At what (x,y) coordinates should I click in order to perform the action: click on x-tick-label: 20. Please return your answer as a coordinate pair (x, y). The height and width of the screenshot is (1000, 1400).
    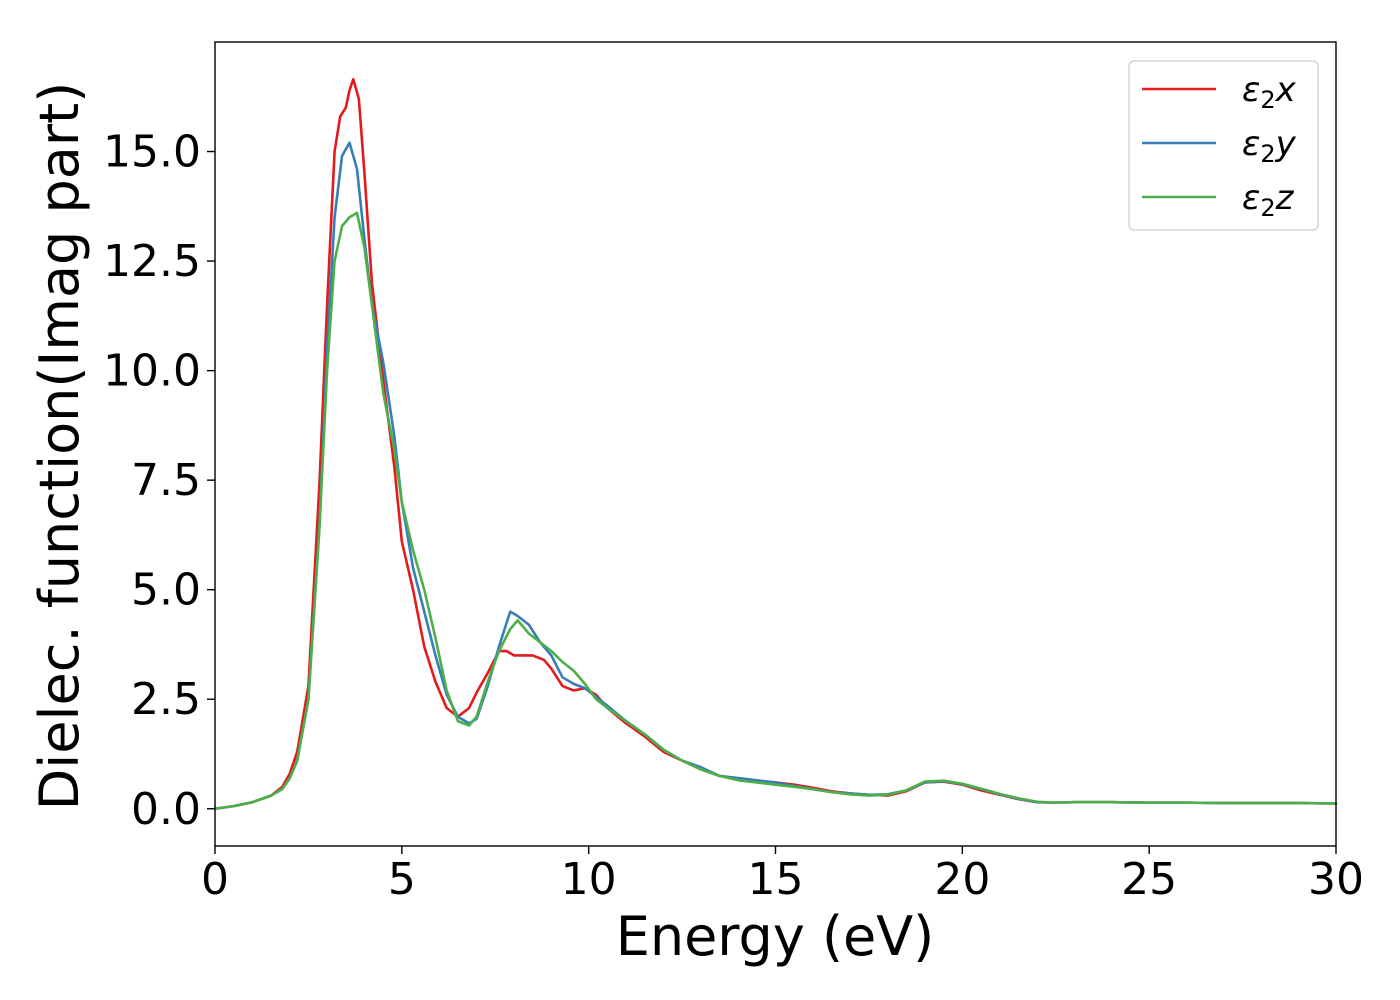
    Looking at the image, I should click on (962, 879).